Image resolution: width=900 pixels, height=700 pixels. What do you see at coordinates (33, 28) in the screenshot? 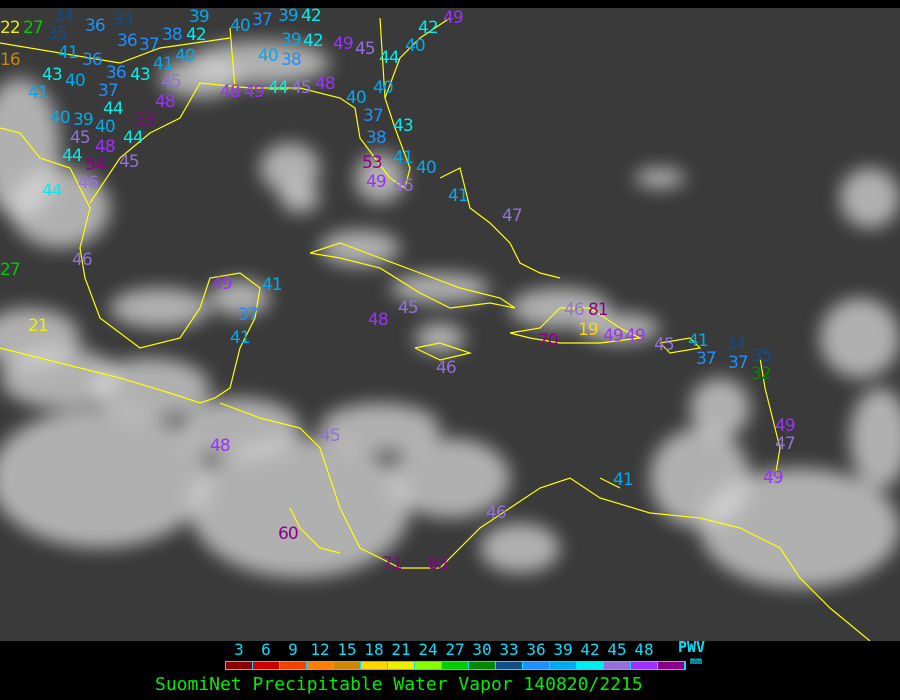
I see `station-pwv-value: 27` at bounding box center [33, 28].